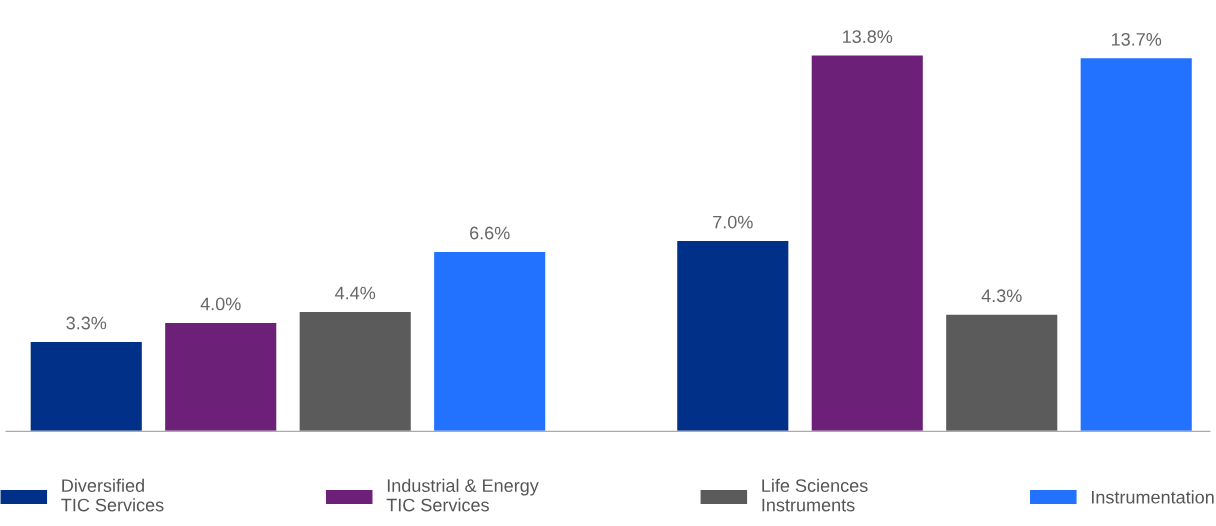 The height and width of the screenshot is (526, 1216). I want to click on data-label: 13.8%, so click(868, 37).